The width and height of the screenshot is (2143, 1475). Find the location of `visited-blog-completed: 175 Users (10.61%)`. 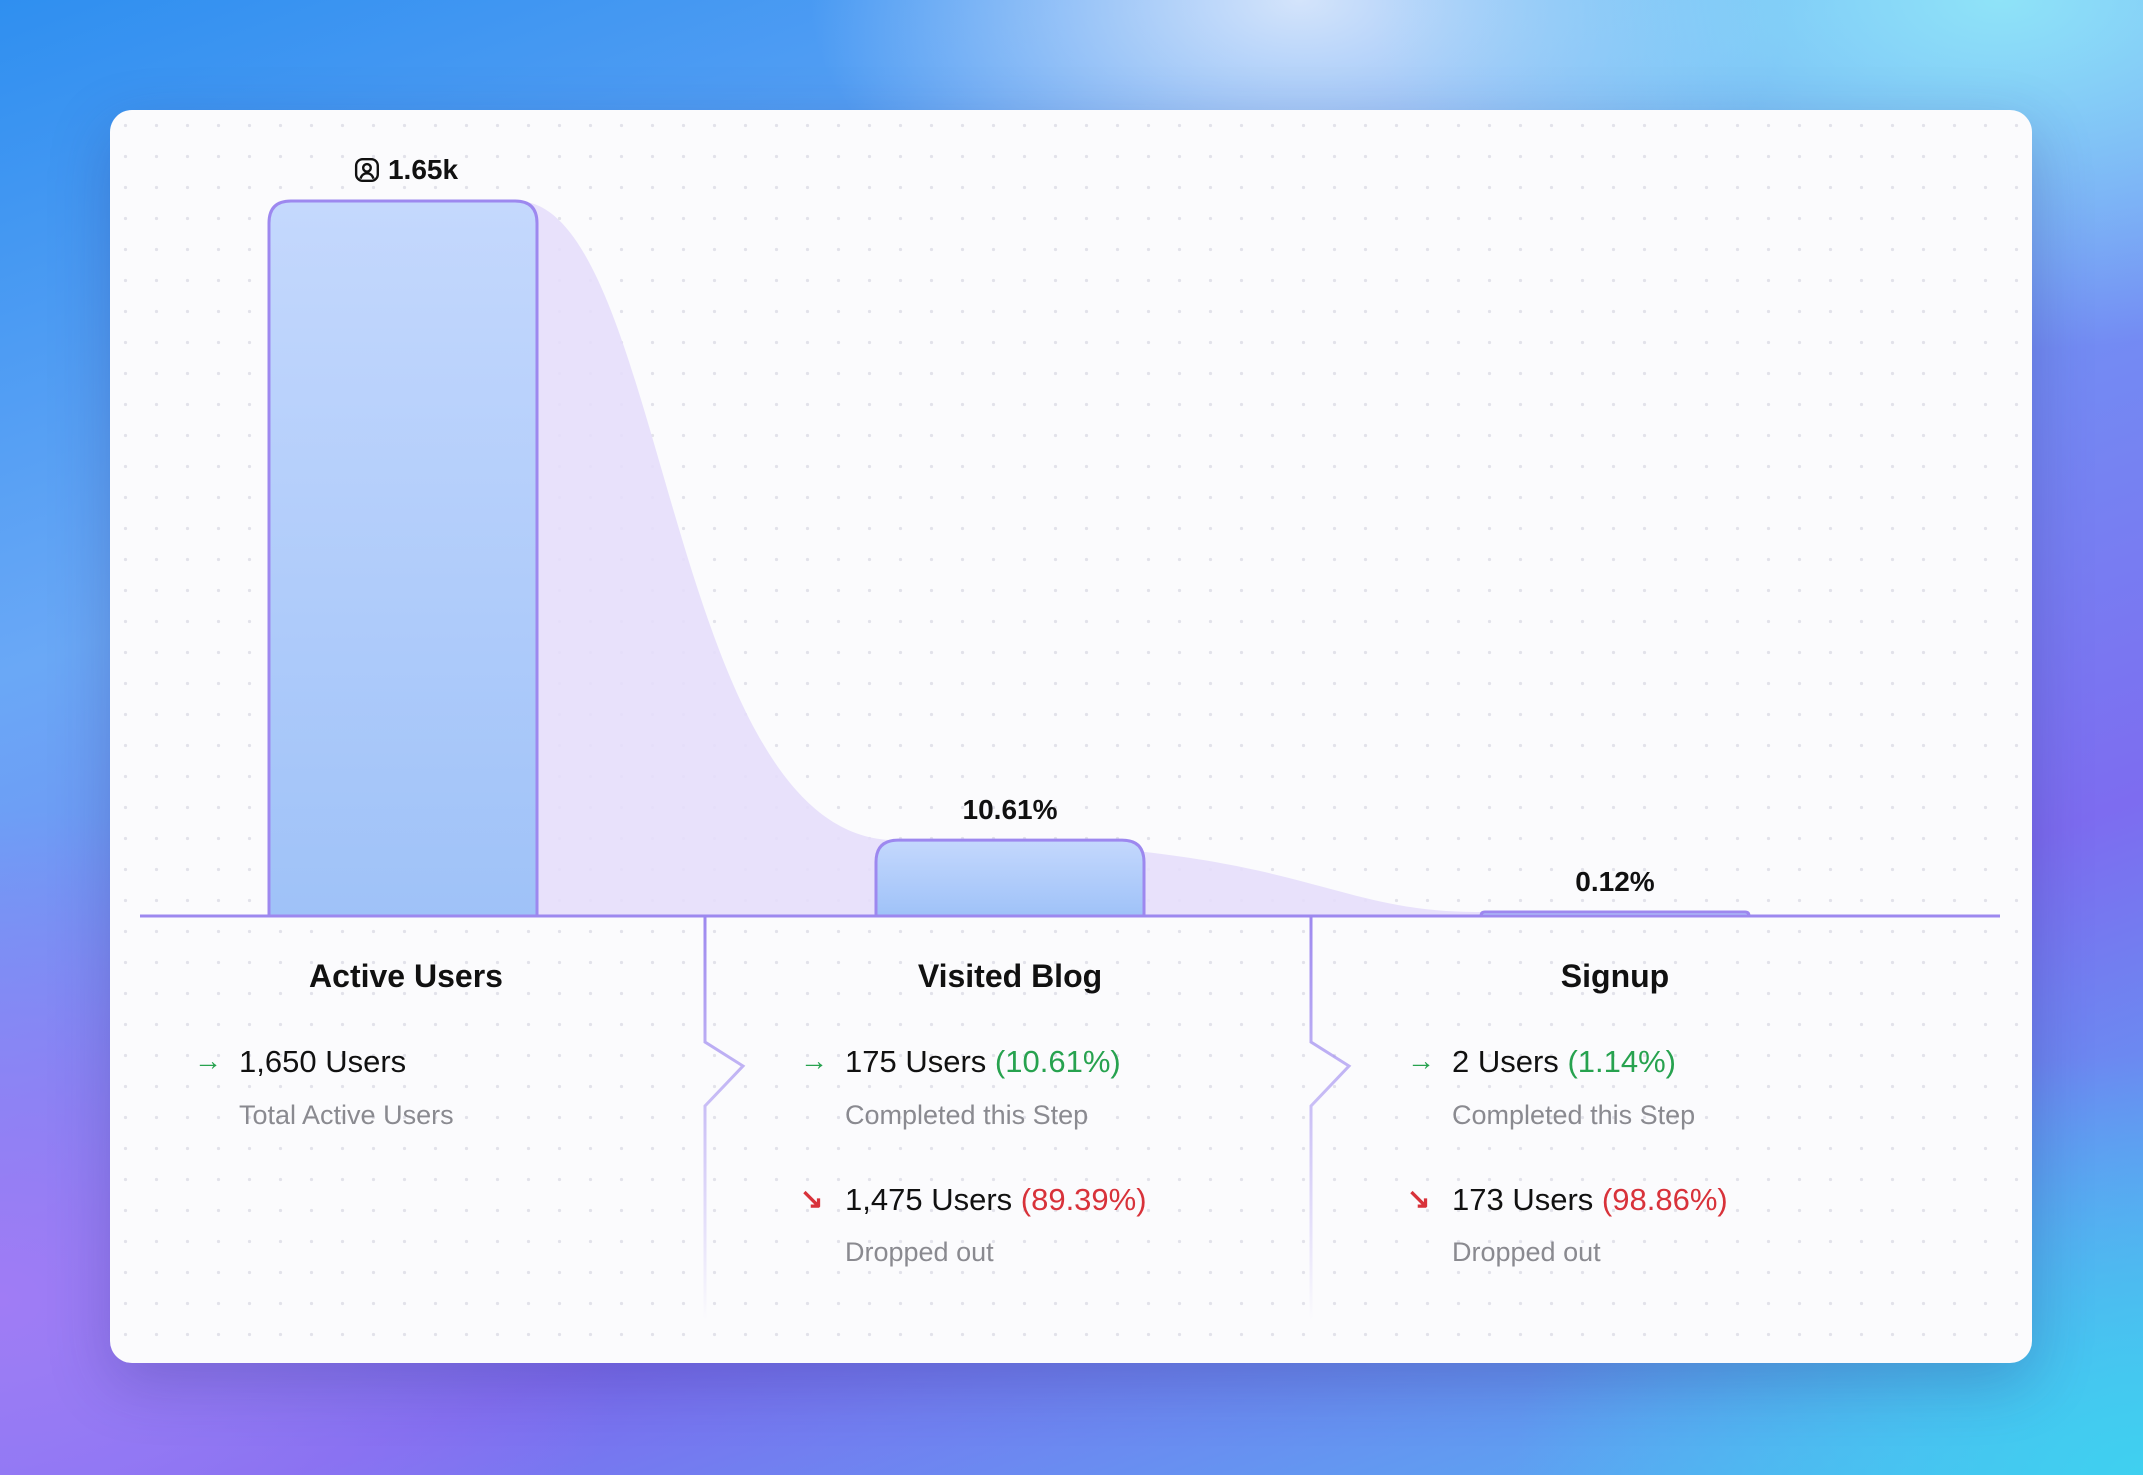

visited-blog-completed: 175 Users (10.61%) is located at coordinates (983, 1062).